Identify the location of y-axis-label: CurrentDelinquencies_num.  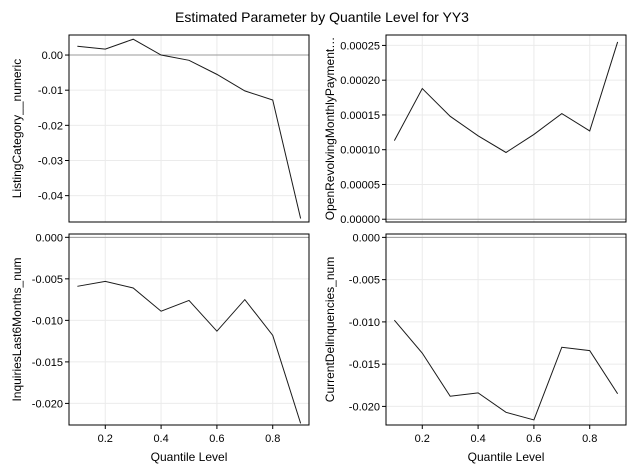
(330, 329).